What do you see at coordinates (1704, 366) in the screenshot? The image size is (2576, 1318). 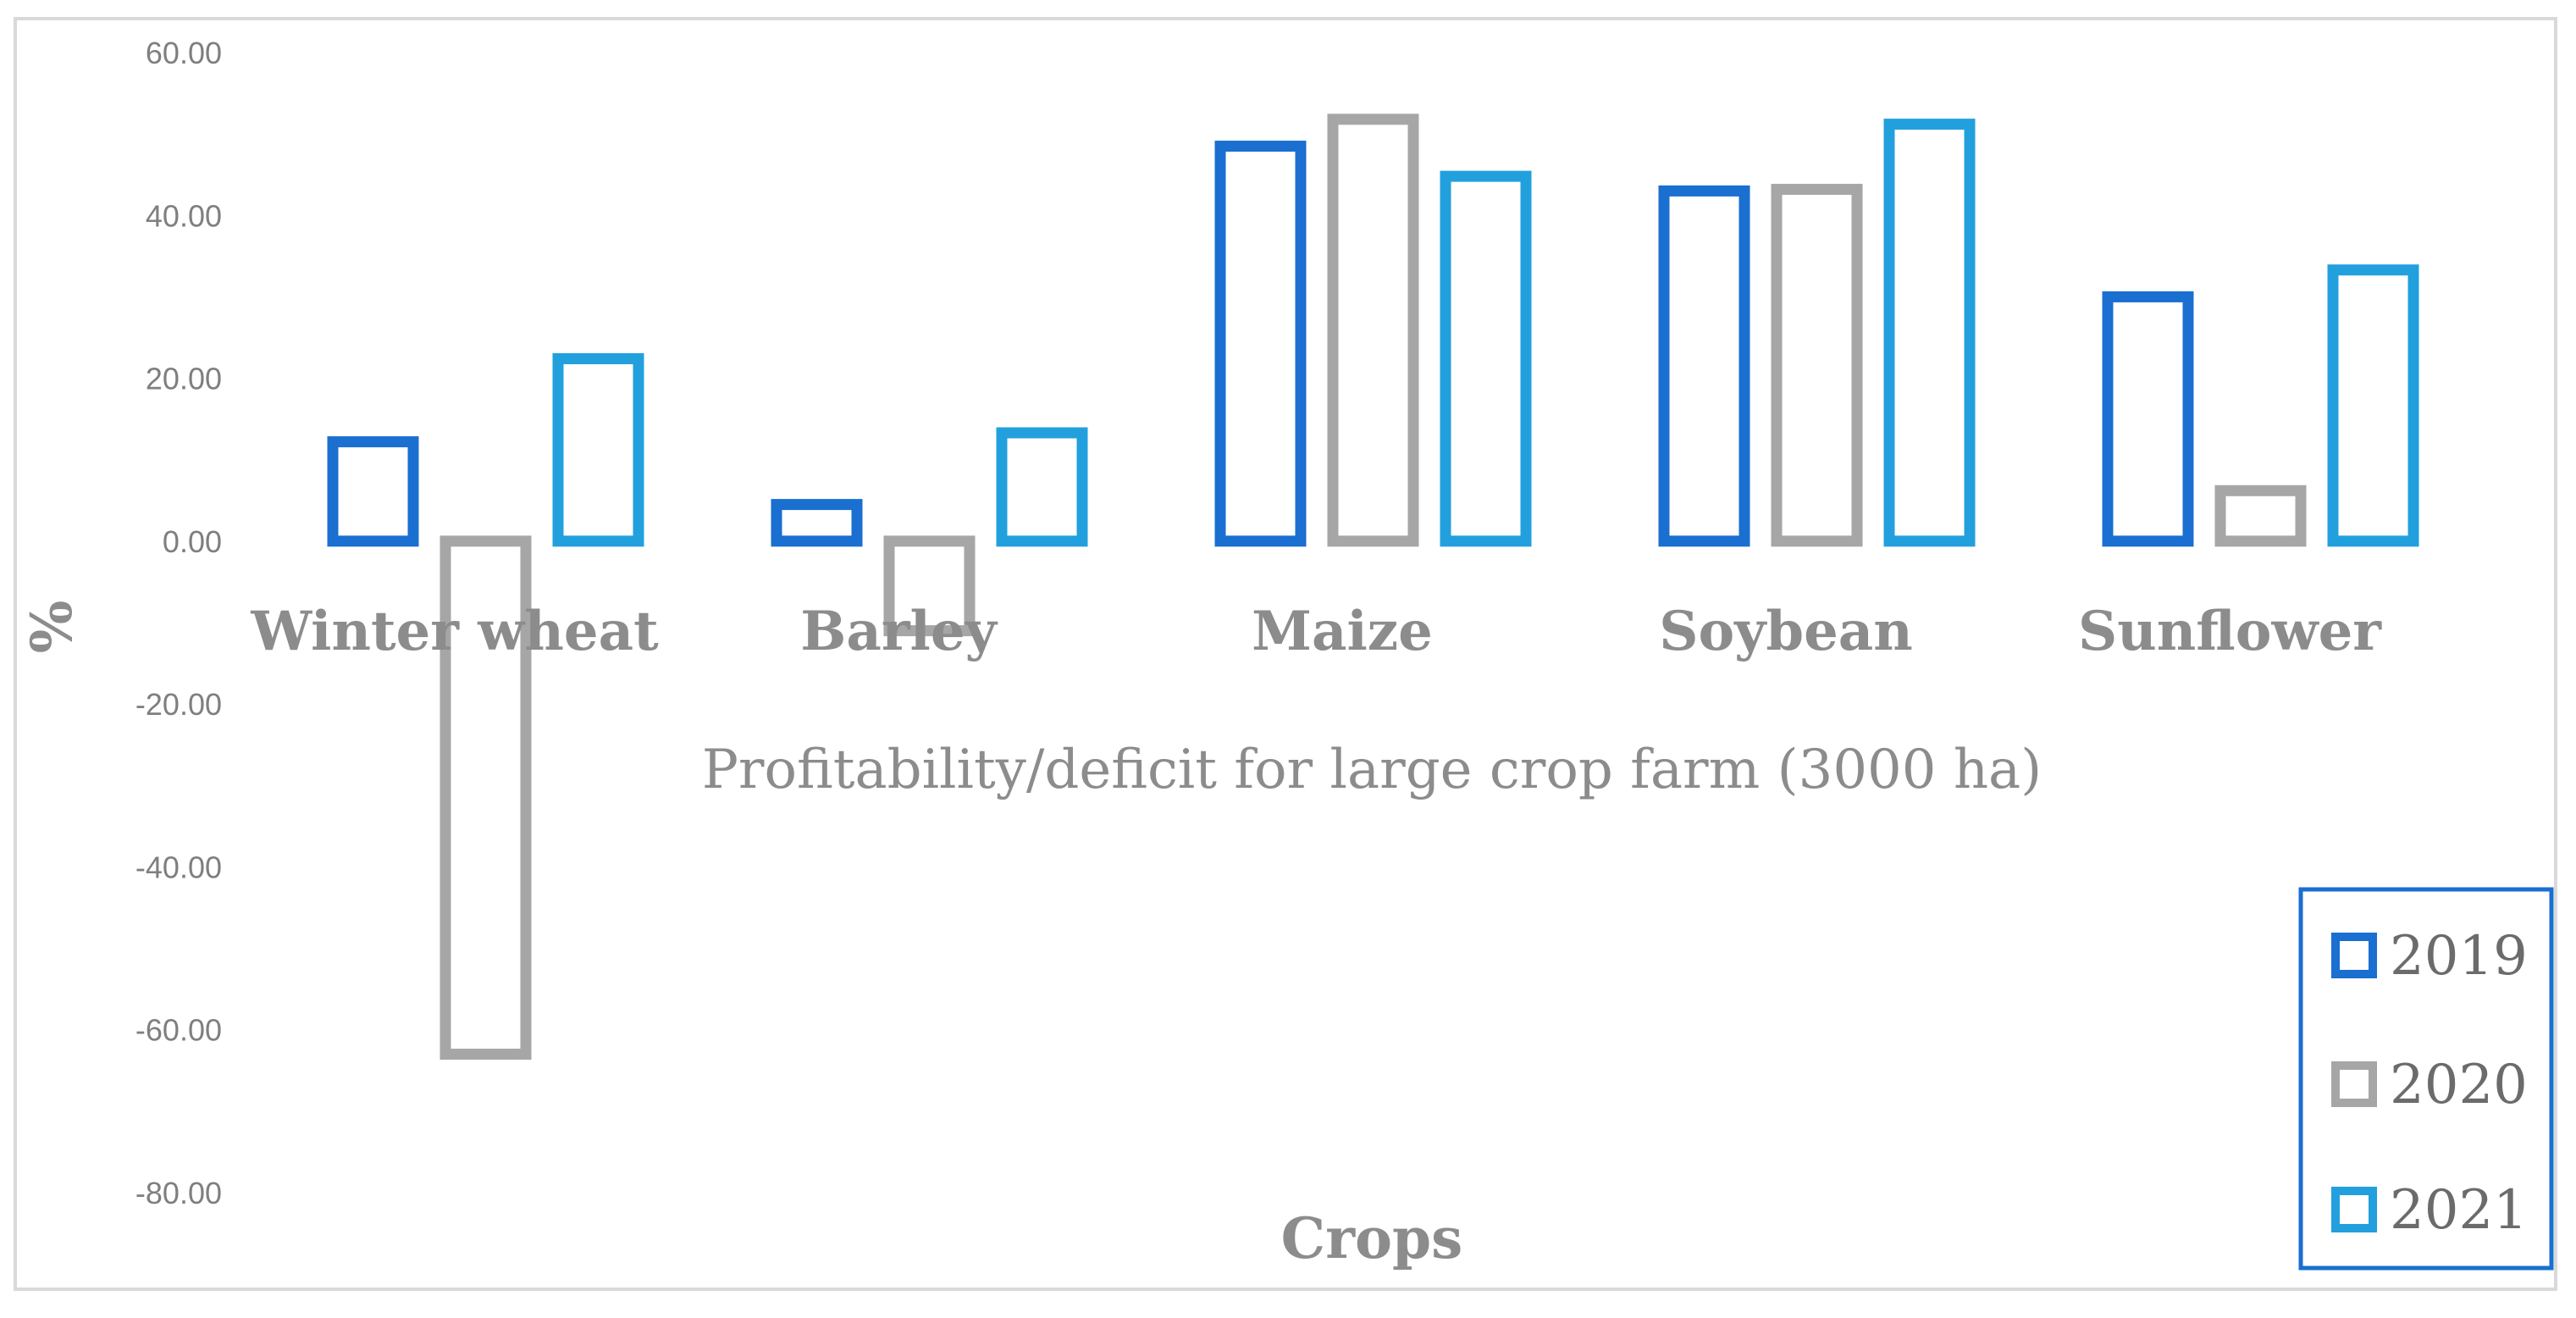 I see `bar-2019-soybean` at bounding box center [1704, 366].